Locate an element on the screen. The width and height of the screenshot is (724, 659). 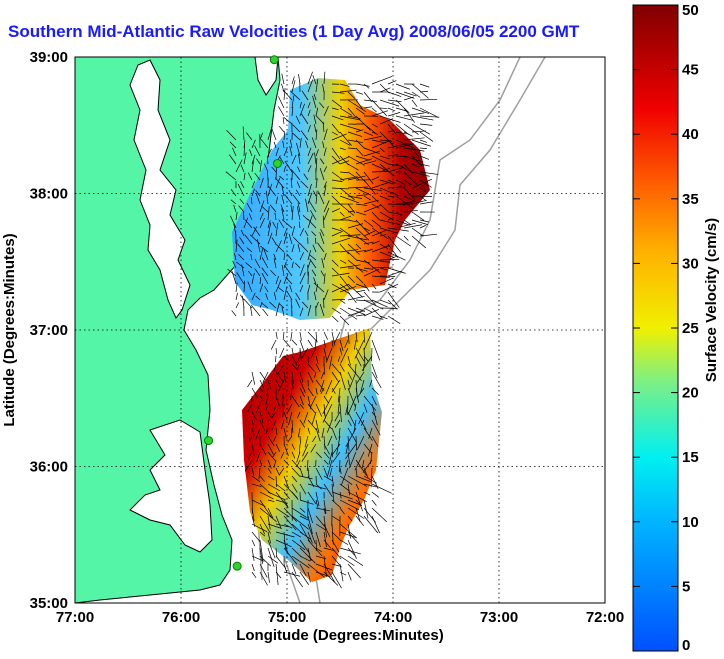
station-marker is located at coordinates (274, 60).